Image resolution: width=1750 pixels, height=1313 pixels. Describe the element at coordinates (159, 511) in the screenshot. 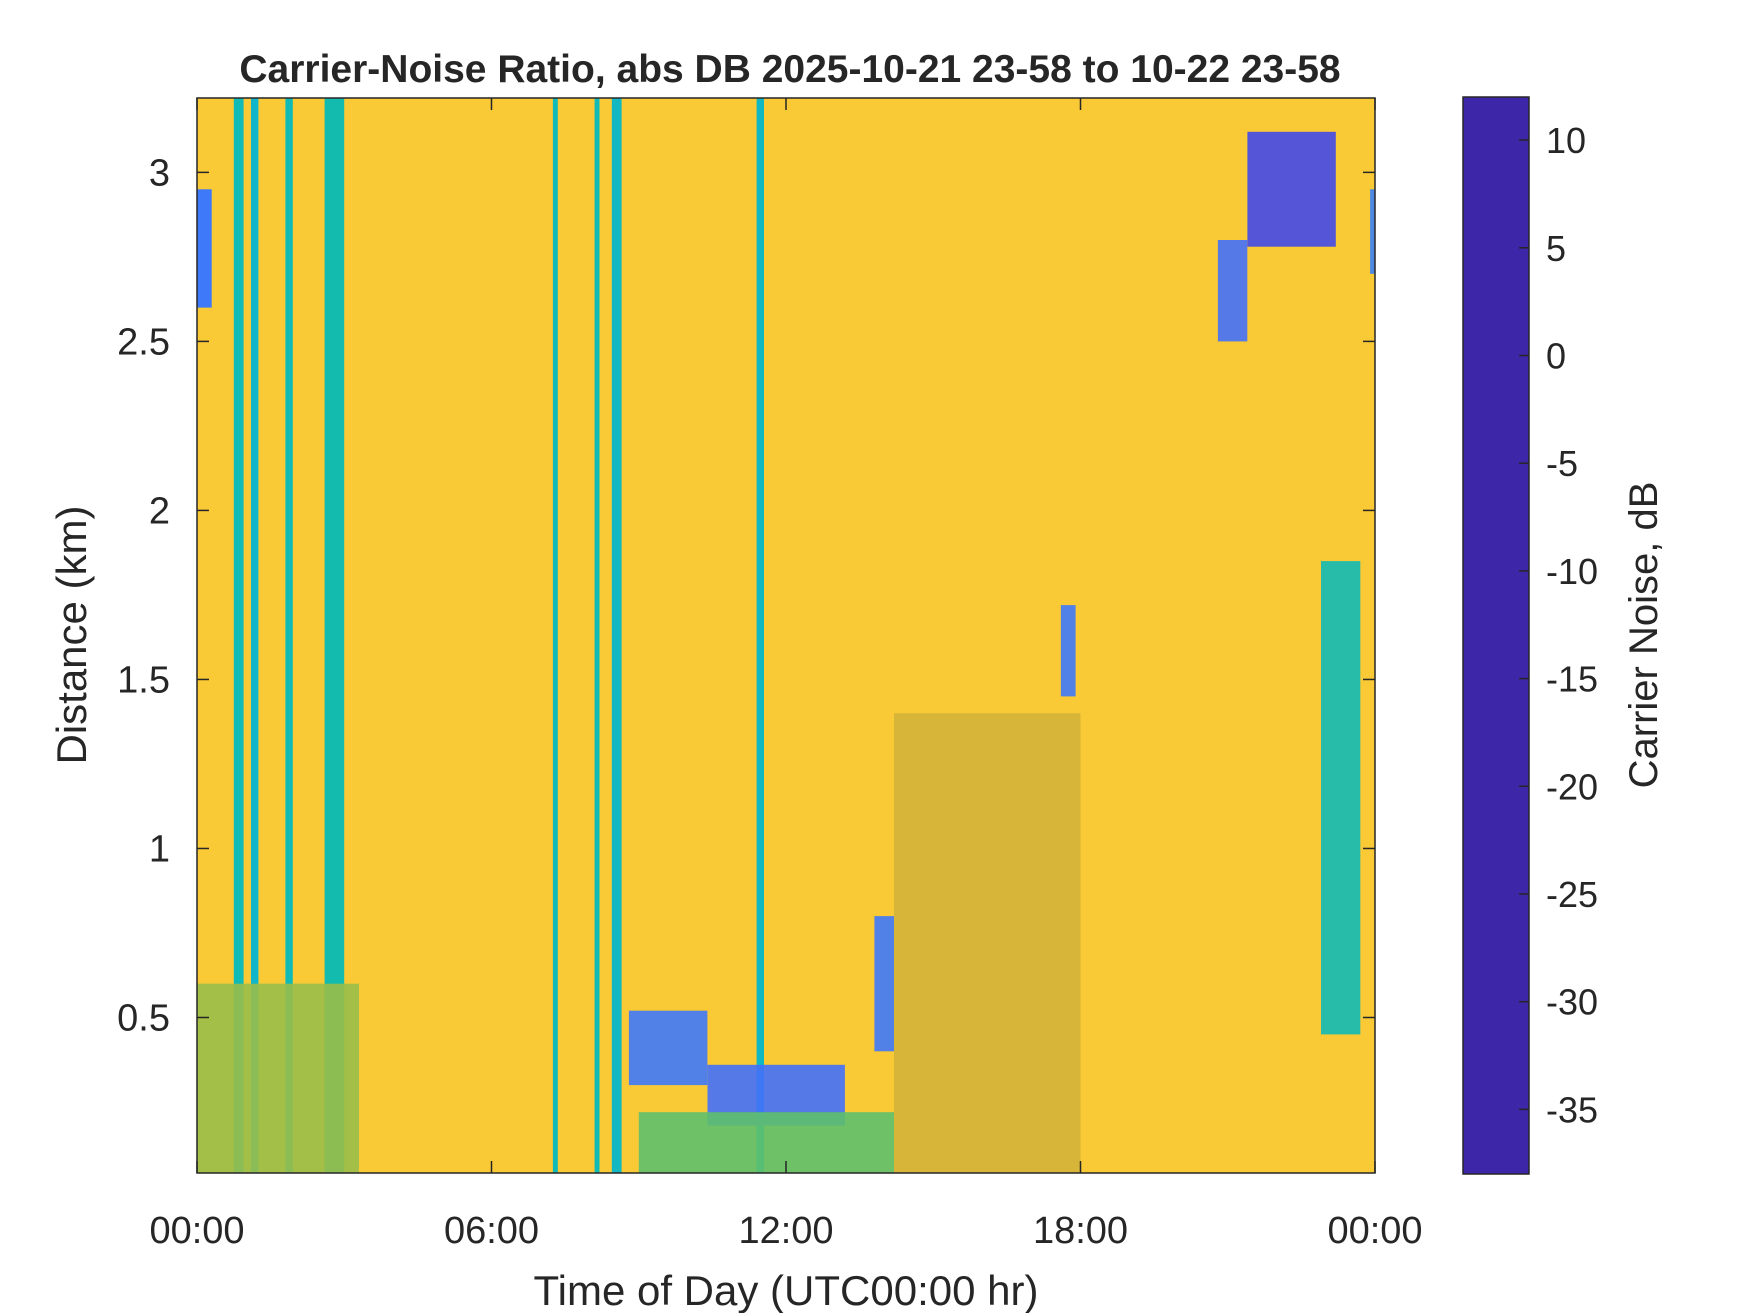

I see `y-tick-label: 2` at that location.